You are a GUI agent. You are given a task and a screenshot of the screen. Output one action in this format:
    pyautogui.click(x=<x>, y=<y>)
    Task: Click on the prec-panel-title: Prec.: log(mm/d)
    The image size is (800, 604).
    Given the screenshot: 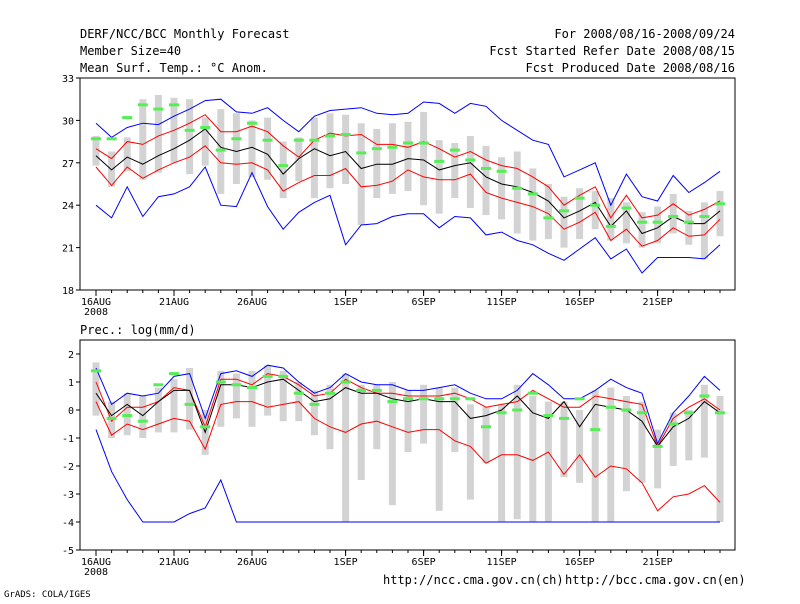 What is the action you would take?
    pyautogui.click(x=138, y=330)
    